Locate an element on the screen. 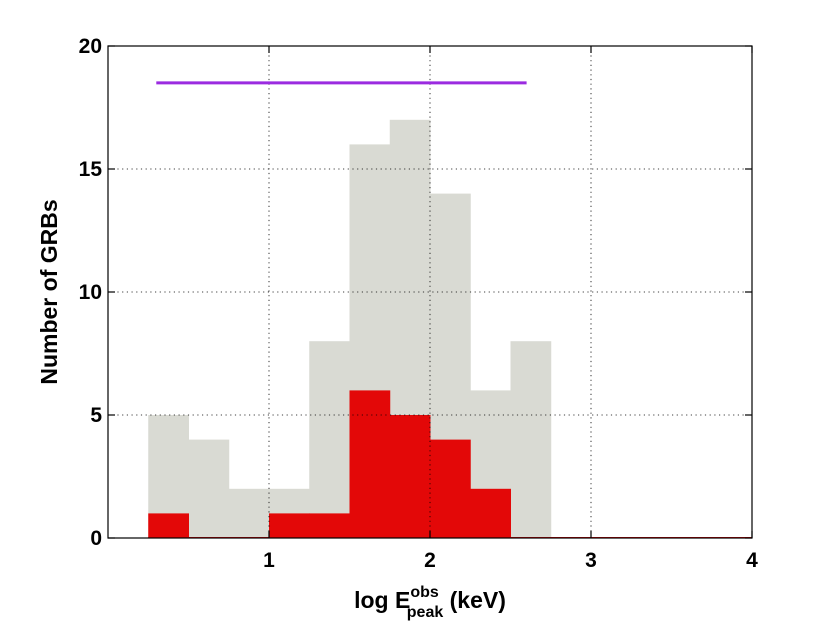  y-tick-labels: 0 5 10 15 20 is located at coordinates (91, 292).